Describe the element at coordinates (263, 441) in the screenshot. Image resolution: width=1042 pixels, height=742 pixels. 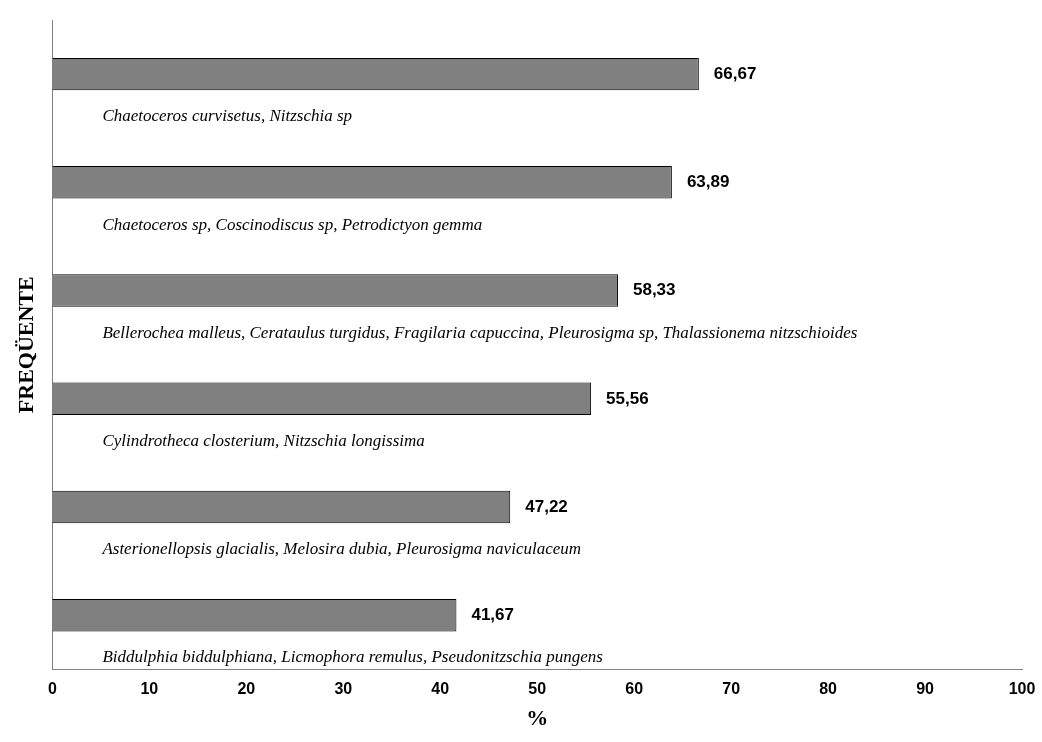
I see `y-tick-label: Cylindrotheca closterium, Nitzschia longissima` at that location.